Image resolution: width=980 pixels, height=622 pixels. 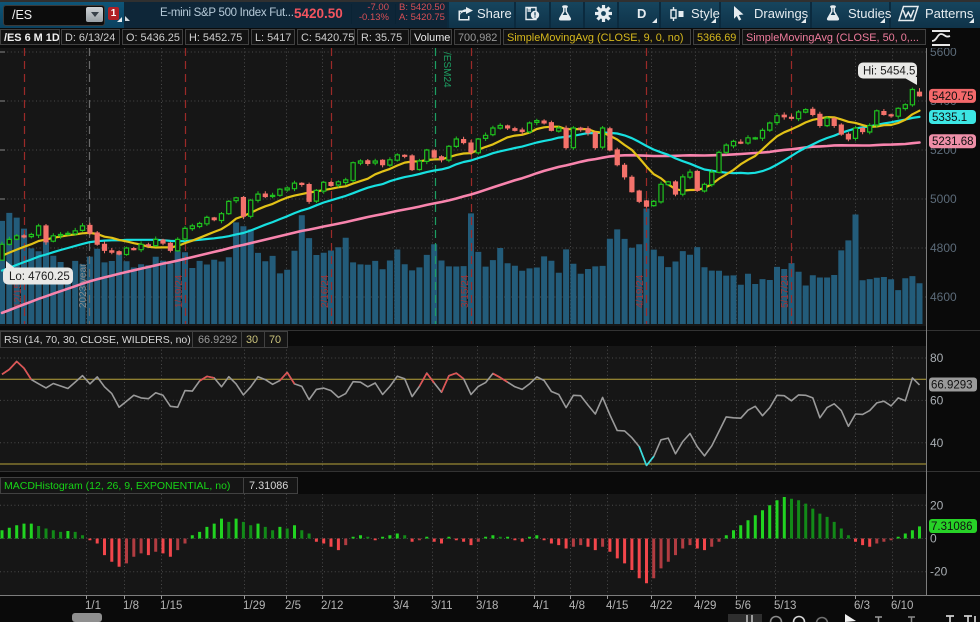 What do you see at coordinates (93, 606) in the screenshot?
I see `svg-text: 1/1` at bounding box center [93, 606].